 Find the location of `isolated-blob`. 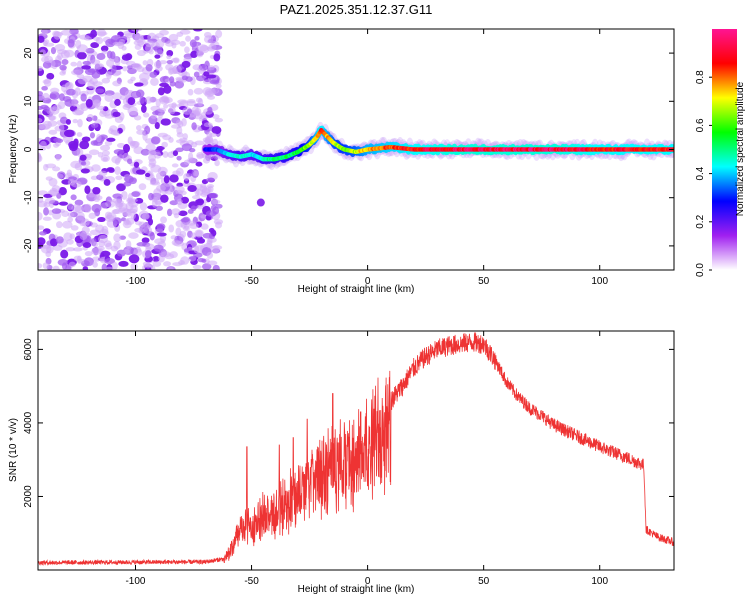

isolated-blob is located at coordinates (260, 202).